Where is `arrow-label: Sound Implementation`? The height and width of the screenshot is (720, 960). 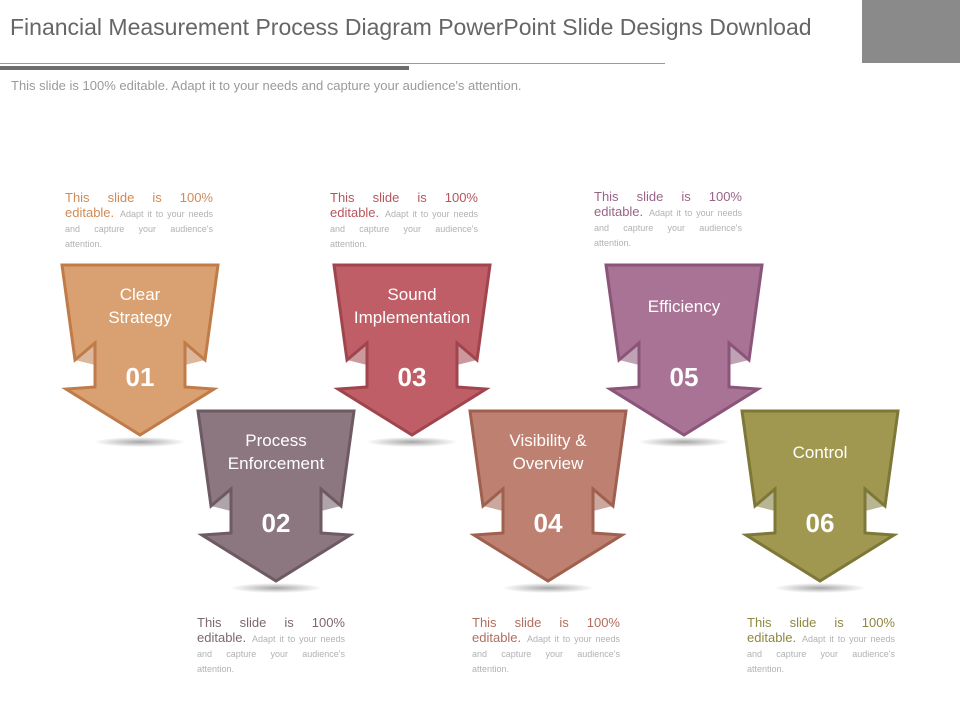
arrow-label: Sound Implementation is located at coordinates (412, 306).